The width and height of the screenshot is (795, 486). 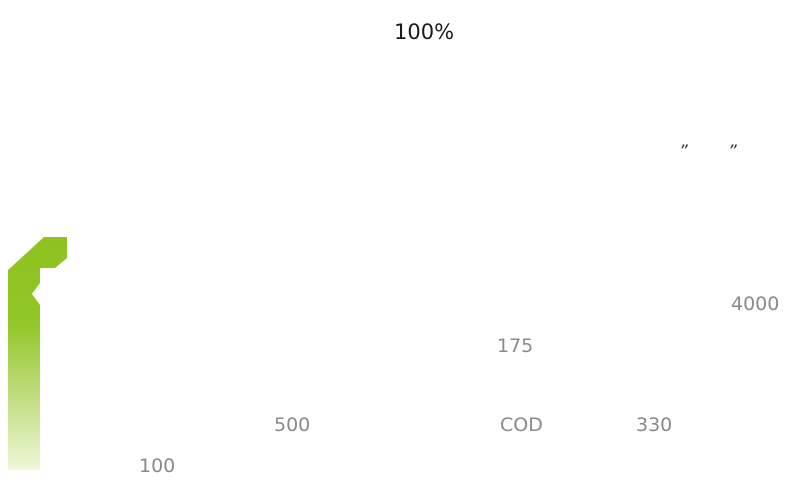 I want to click on number-175: 175, so click(x=515, y=346).